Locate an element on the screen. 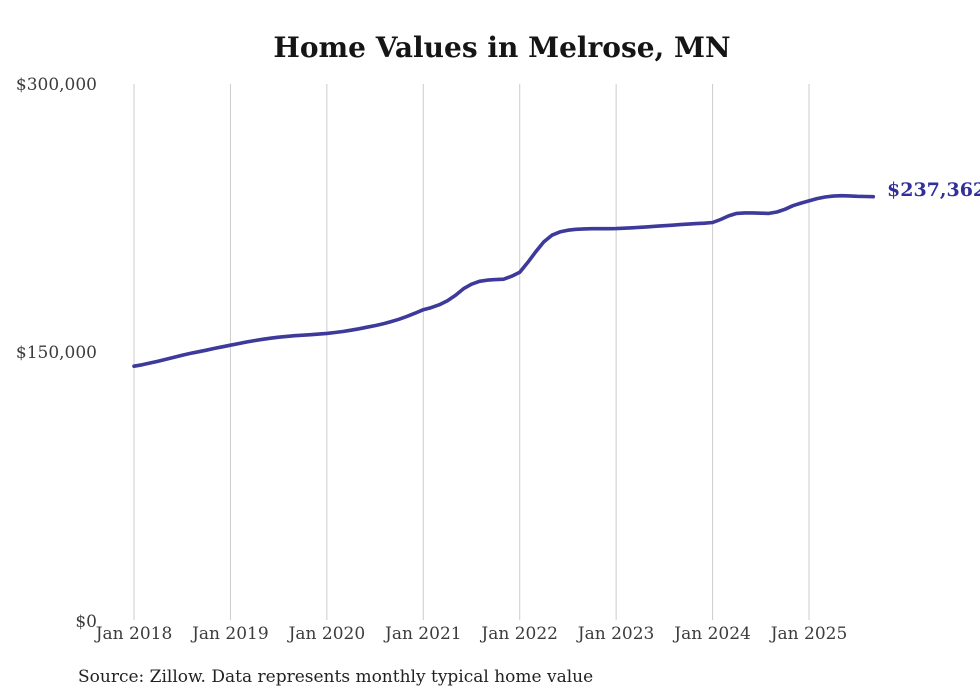  x-tick-label: Jan 2024 is located at coordinates (712, 634).